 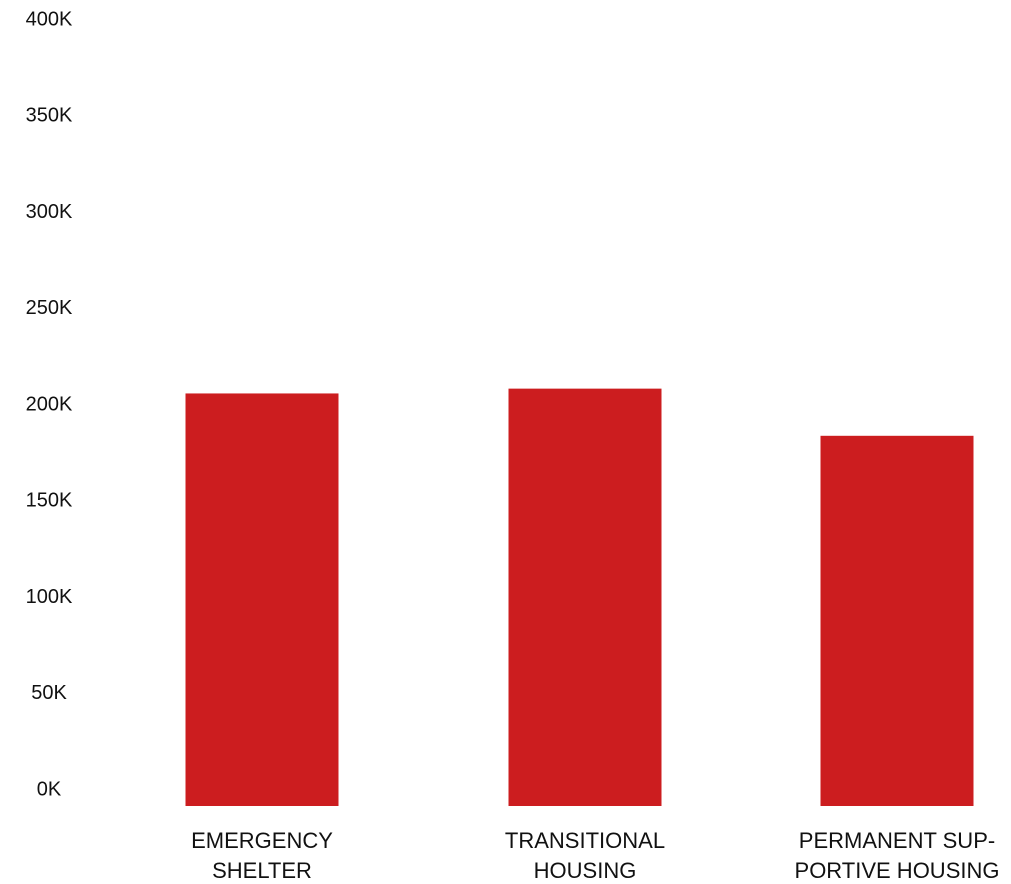 I want to click on y-tick-label: 200K, so click(x=49, y=404).